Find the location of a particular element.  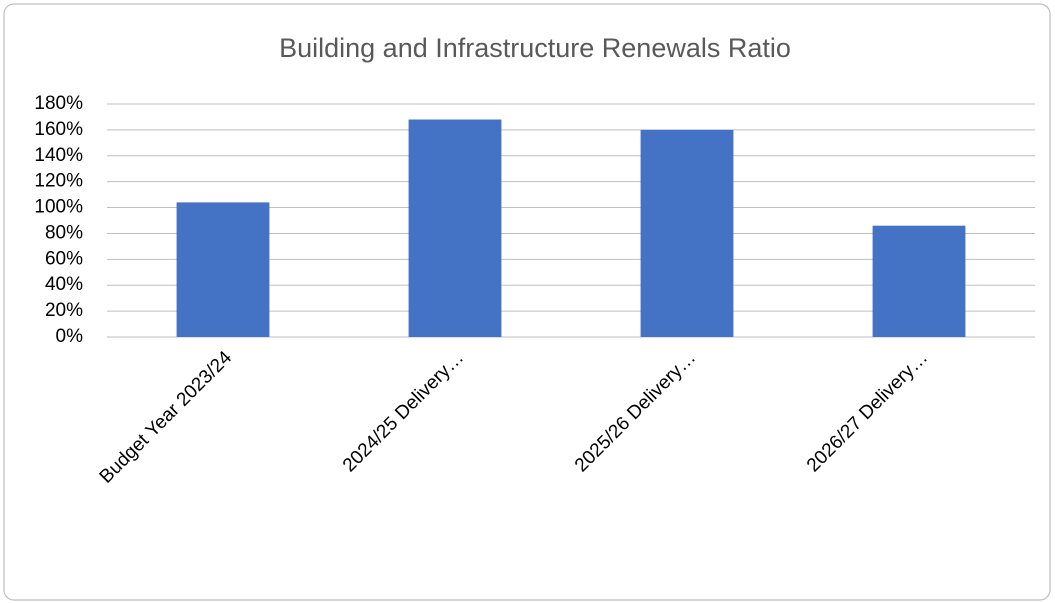

y-tick-label: 120% is located at coordinates (58, 181).